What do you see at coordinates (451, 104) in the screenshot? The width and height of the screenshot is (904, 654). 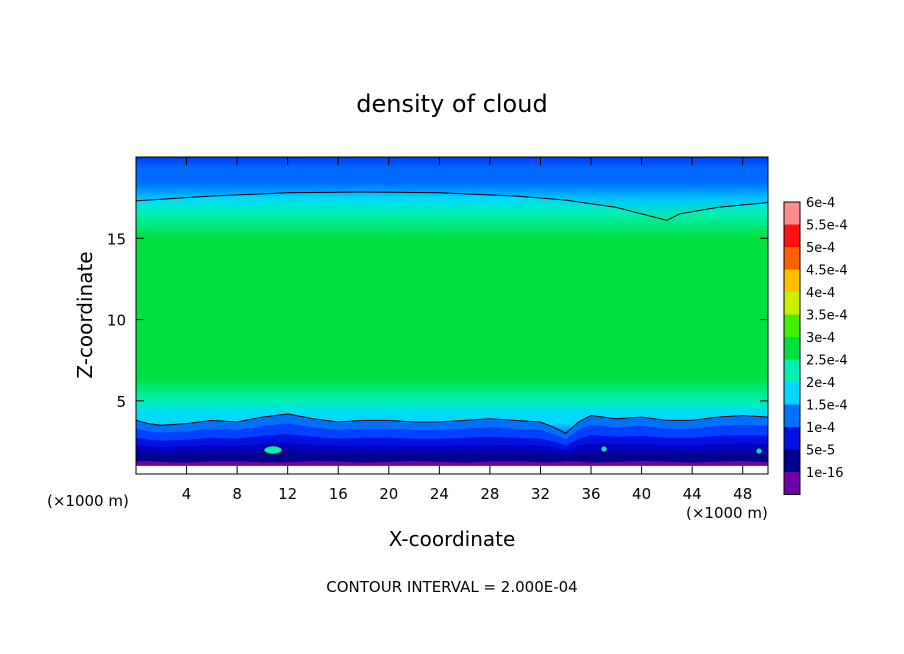 I see `chart-title: density of cloud` at bounding box center [451, 104].